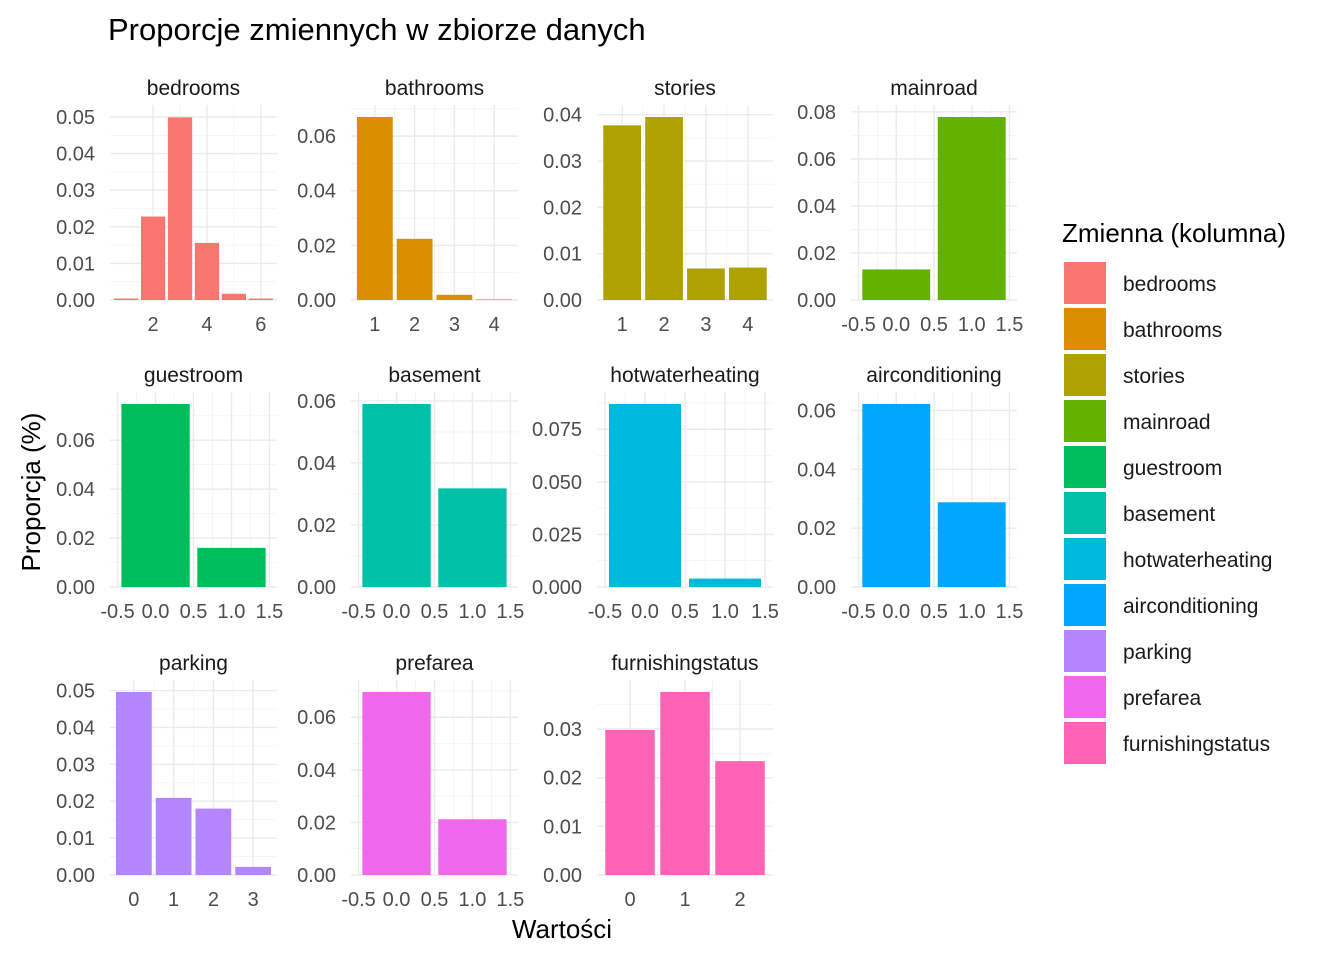 The width and height of the screenshot is (1344, 960). Describe the element at coordinates (193, 663) in the screenshot. I see `panel-strip-label: parking` at that location.